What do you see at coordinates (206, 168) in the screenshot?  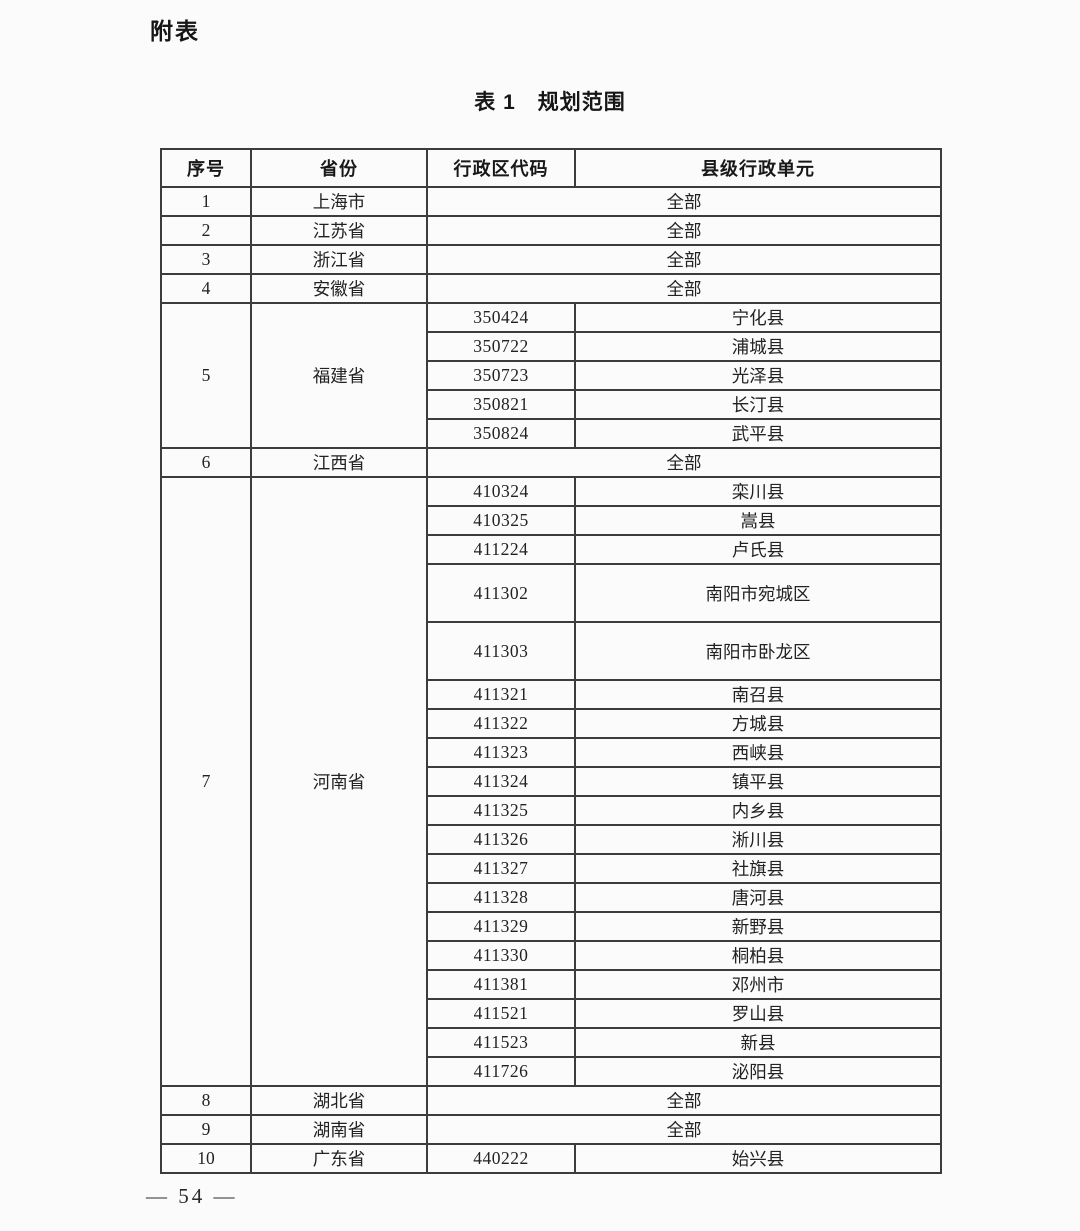 I see `col-header-index: 序号` at bounding box center [206, 168].